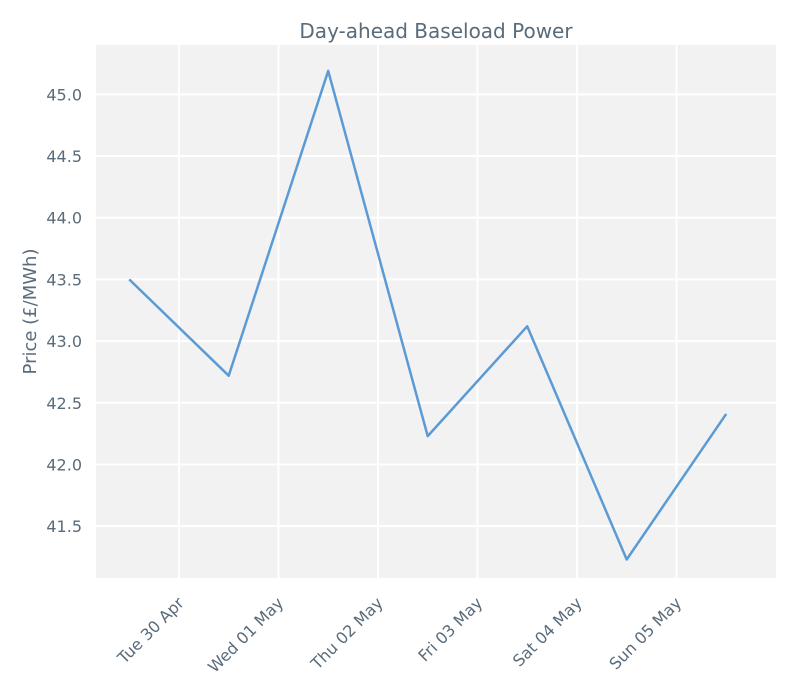 This screenshot has height=700, width=800. What do you see at coordinates (64, 310) in the screenshot?
I see `y-tick-labels: 41.5 42.0 42.5 43.0 43.5 44.0 44.5 45.0` at bounding box center [64, 310].